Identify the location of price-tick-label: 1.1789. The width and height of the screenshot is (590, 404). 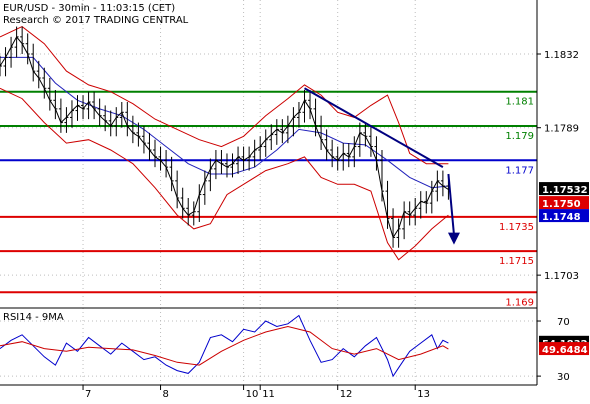
(561, 129).